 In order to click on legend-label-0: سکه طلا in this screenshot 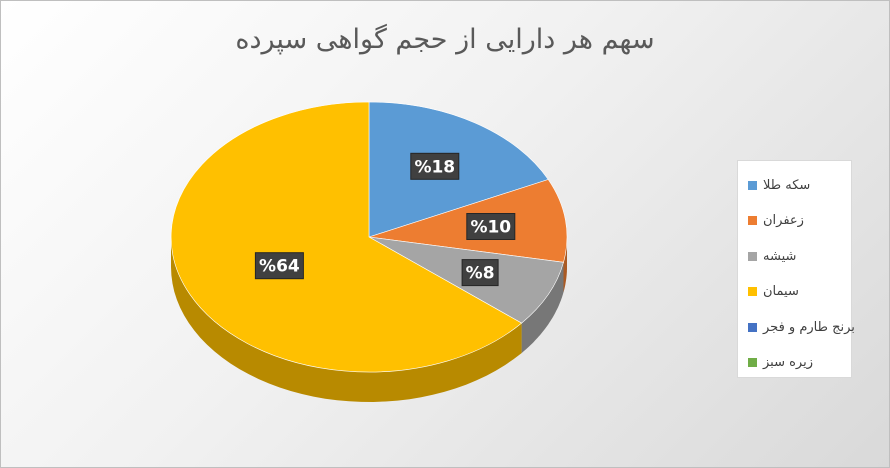, I will do `click(787, 185)`.